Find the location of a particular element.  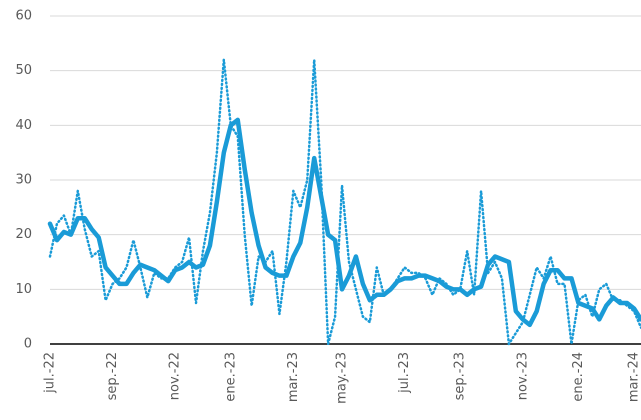

y-tick-label: 10 is located at coordinates (23, 289).